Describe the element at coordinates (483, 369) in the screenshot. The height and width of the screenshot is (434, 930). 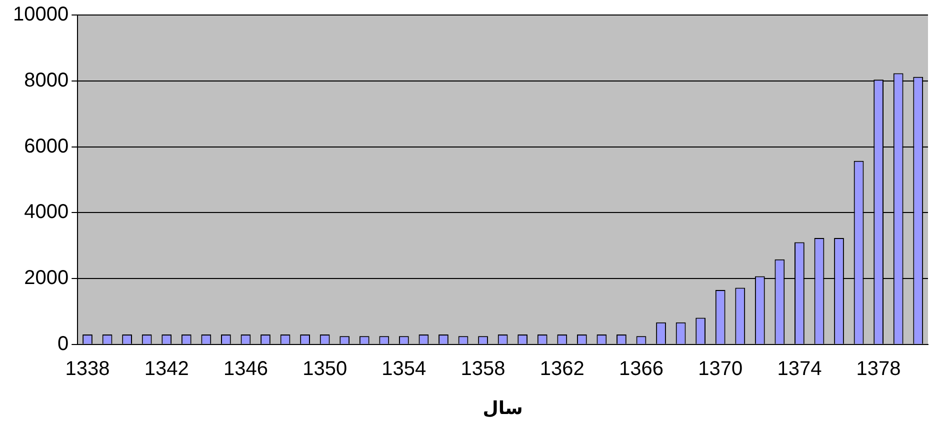
I see `x-tick-label: 1358` at that location.